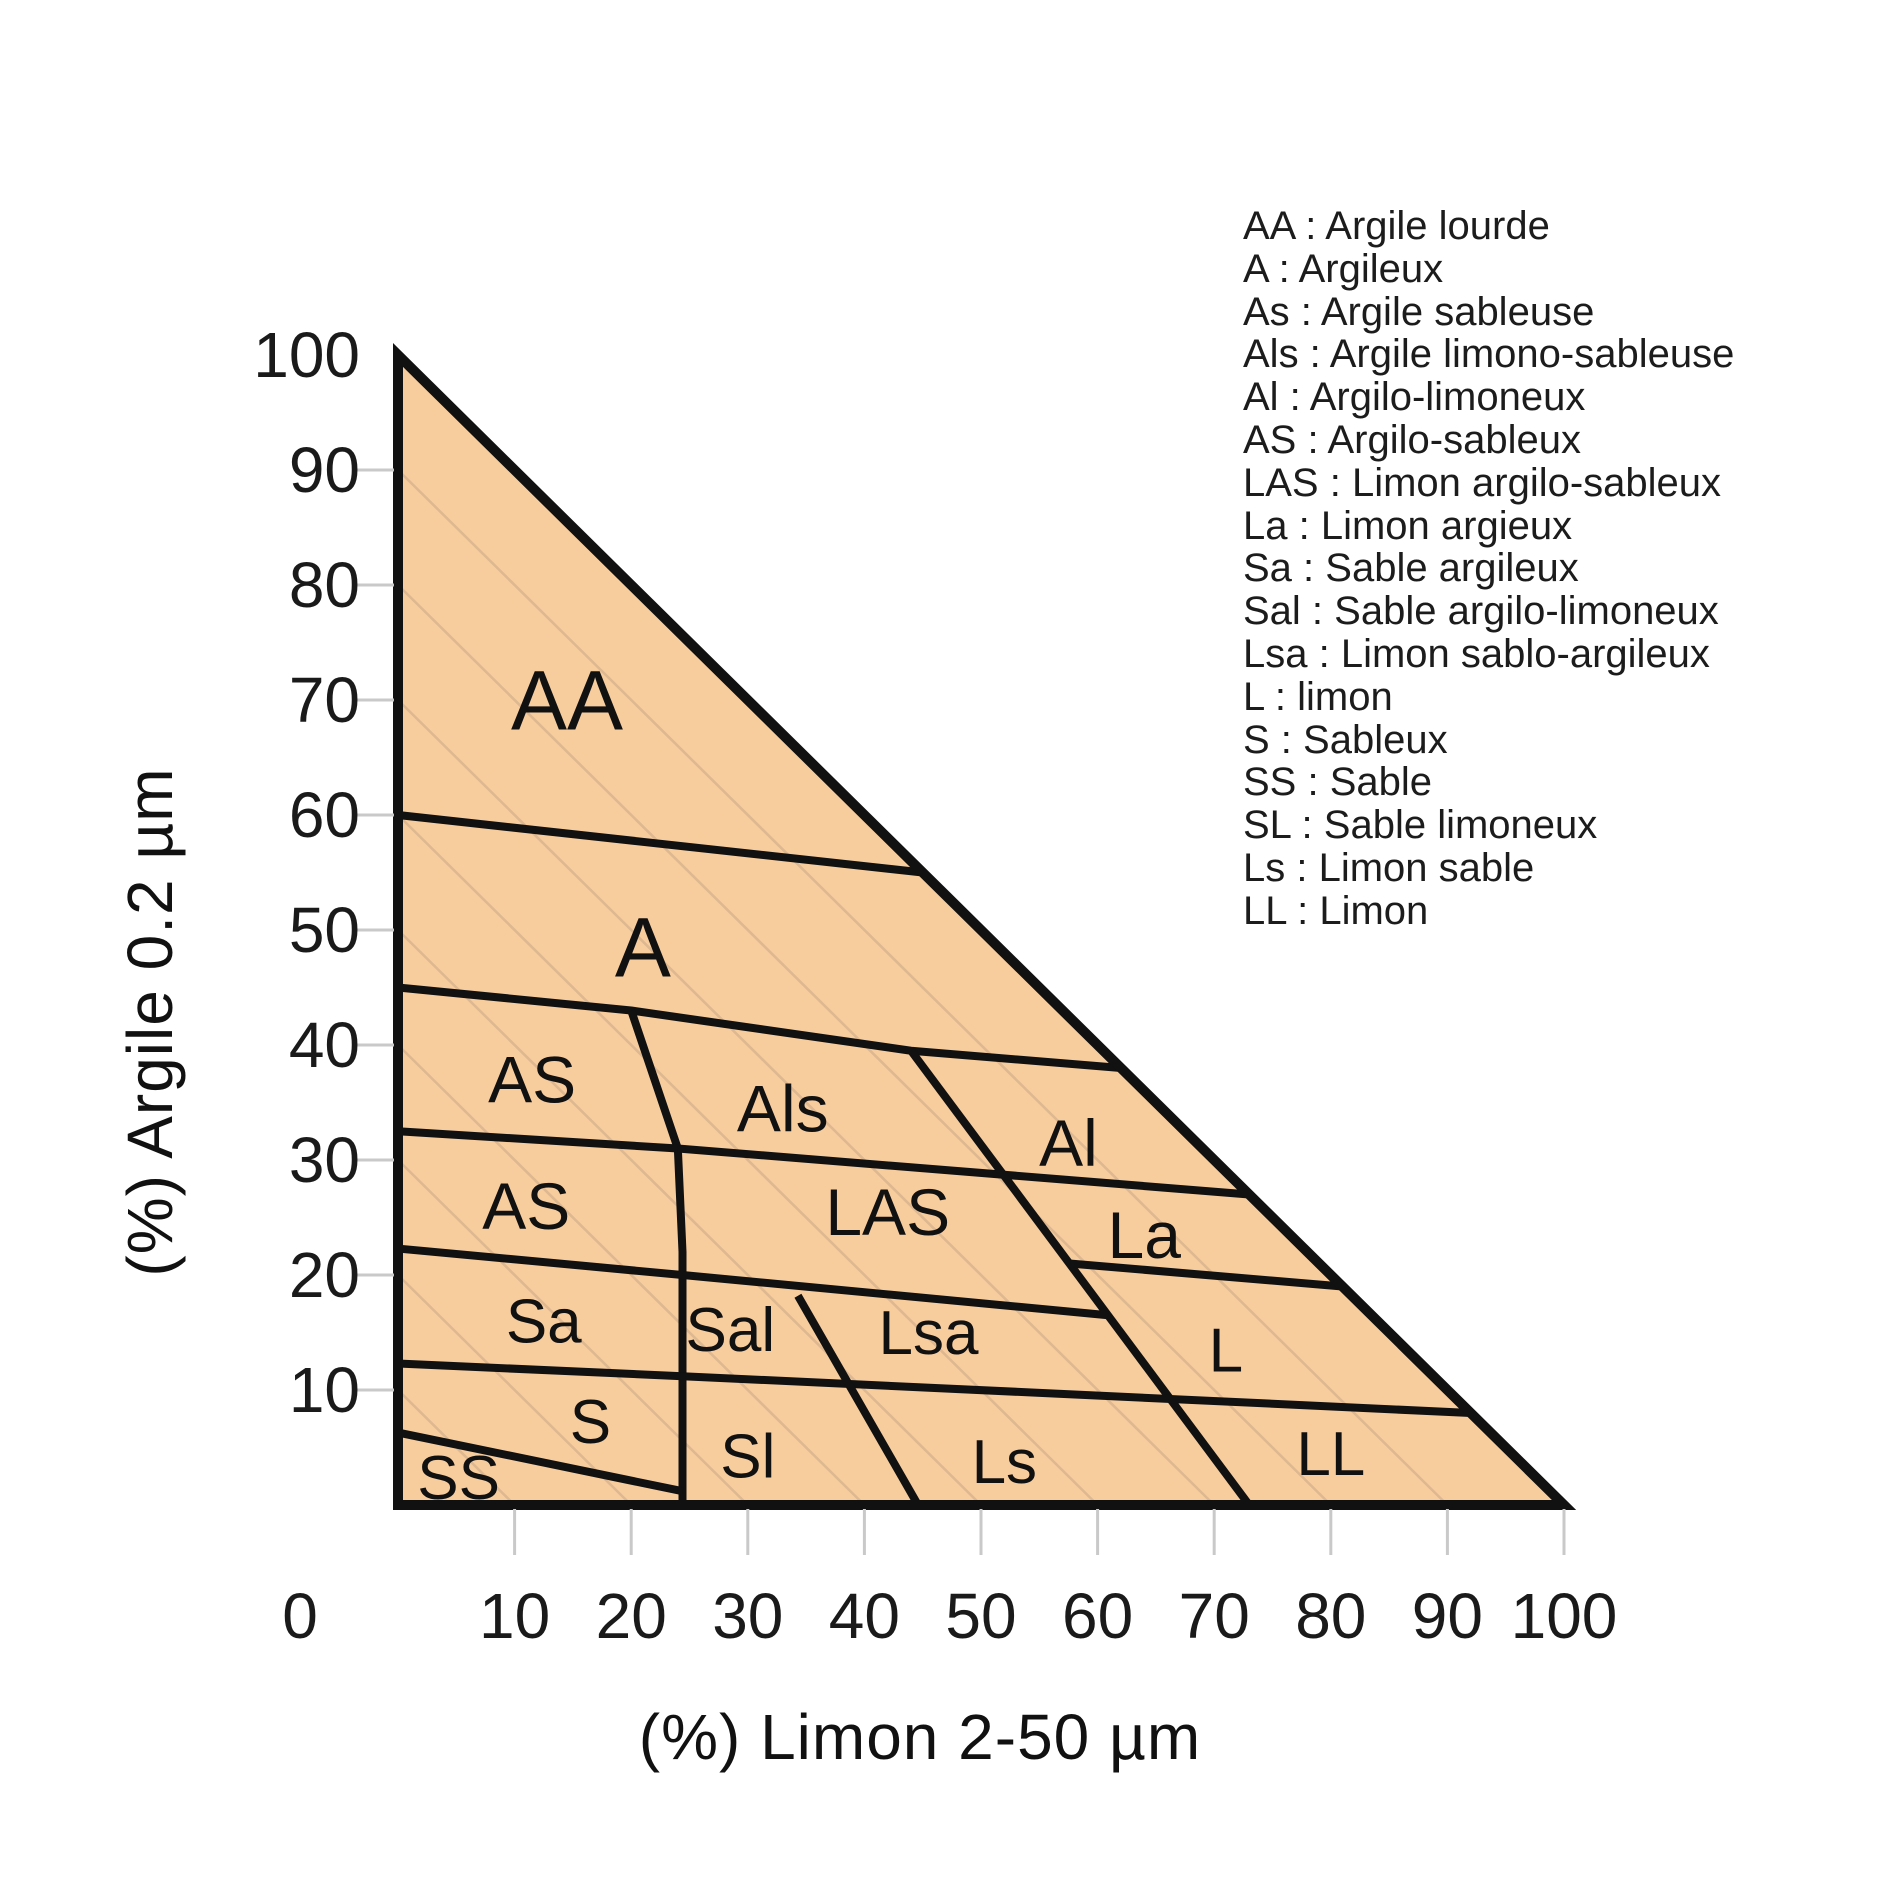  Describe the element at coordinates (1226, 1350) in the screenshot. I see `region-label-L: L` at that location.